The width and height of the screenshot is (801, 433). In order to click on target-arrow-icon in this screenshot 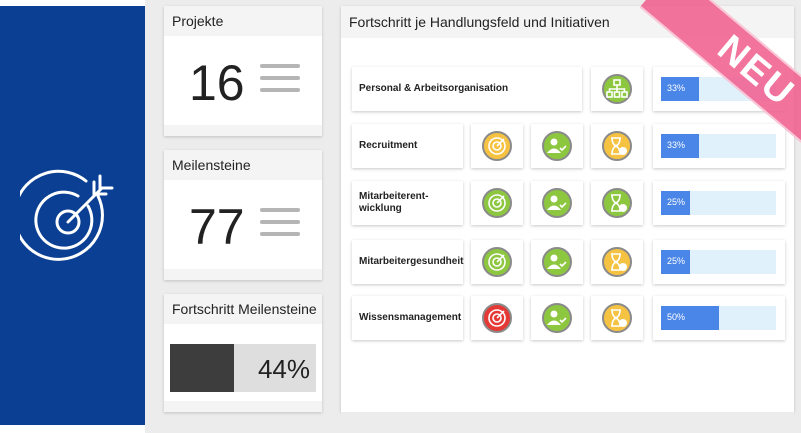, I will do `click(67, 215)`.